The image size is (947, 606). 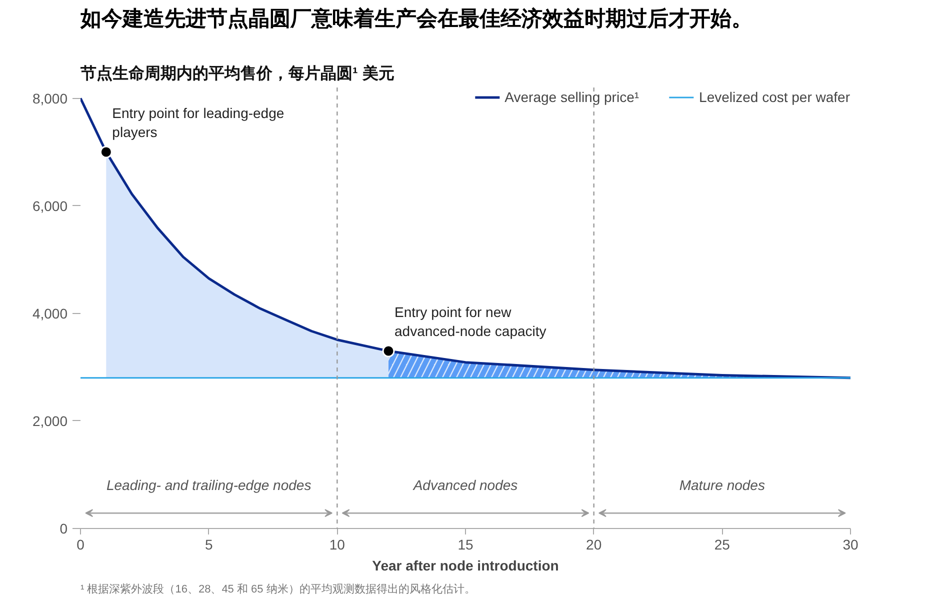 I want to click on annotation: Mature nodes, so click(x=722, y=485).